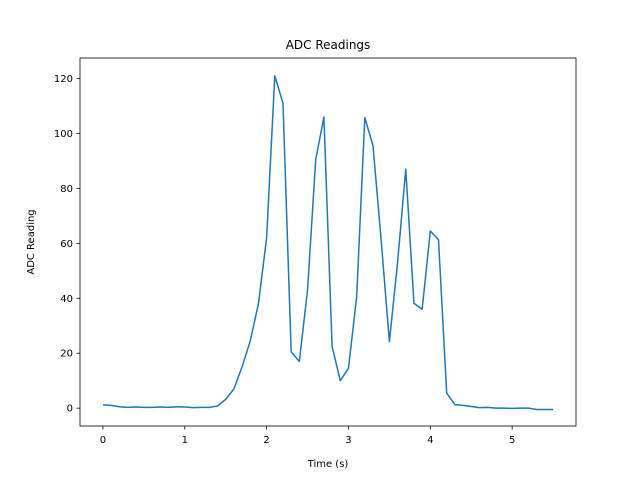 The width and height of the screenshot is (640, 480). Describe the element at coordinates (70, 409) in the screenshot. I see `y-tick-label: 0` at that location.